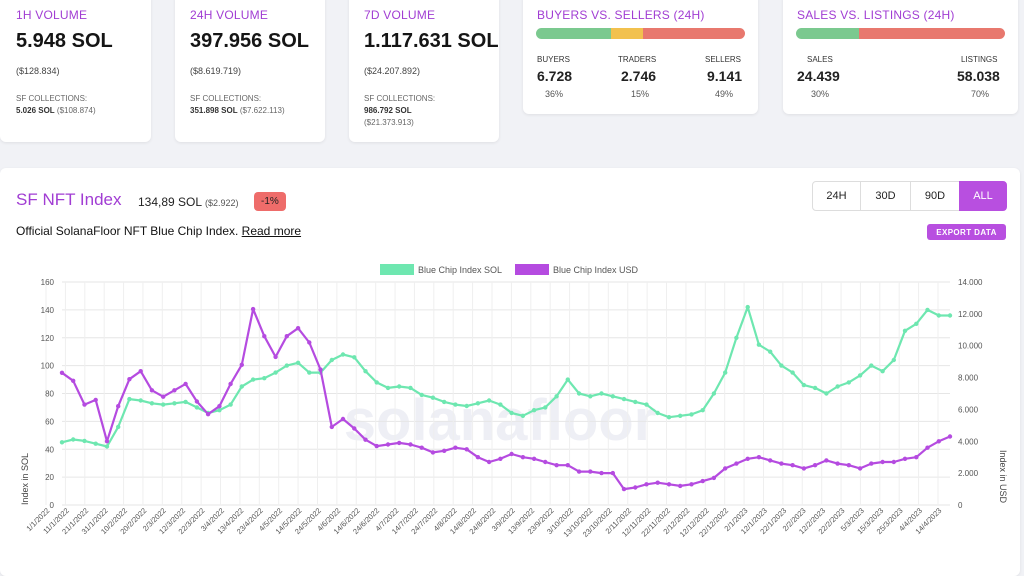  What do you see at coordinates (983, 196) in the screenshot?
I see `timeframe-all: ALL` at bounding box center [983, 196].